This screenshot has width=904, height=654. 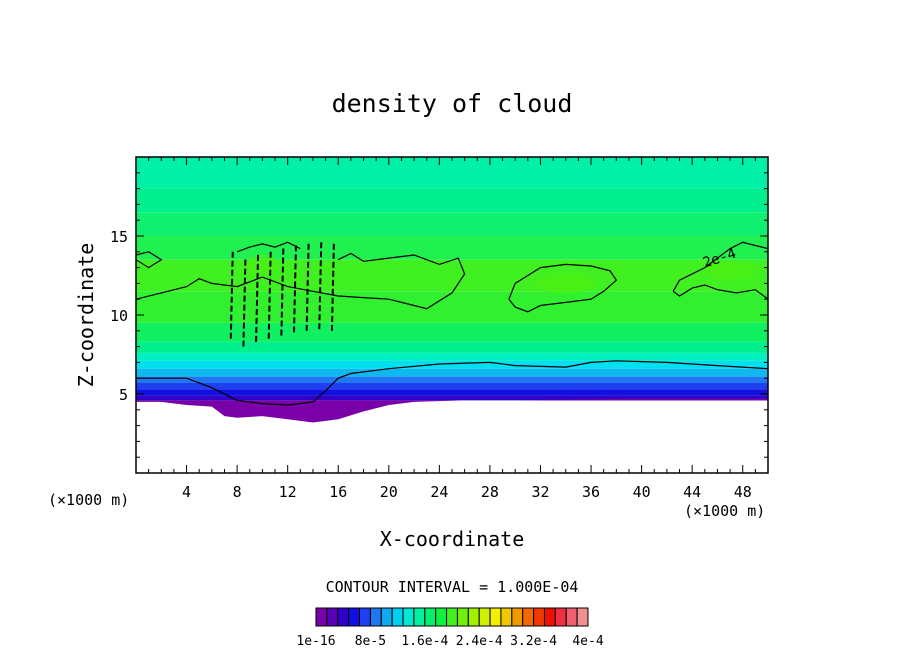 I want to click on x-tick-label: 32, so click(x=540, y=492).